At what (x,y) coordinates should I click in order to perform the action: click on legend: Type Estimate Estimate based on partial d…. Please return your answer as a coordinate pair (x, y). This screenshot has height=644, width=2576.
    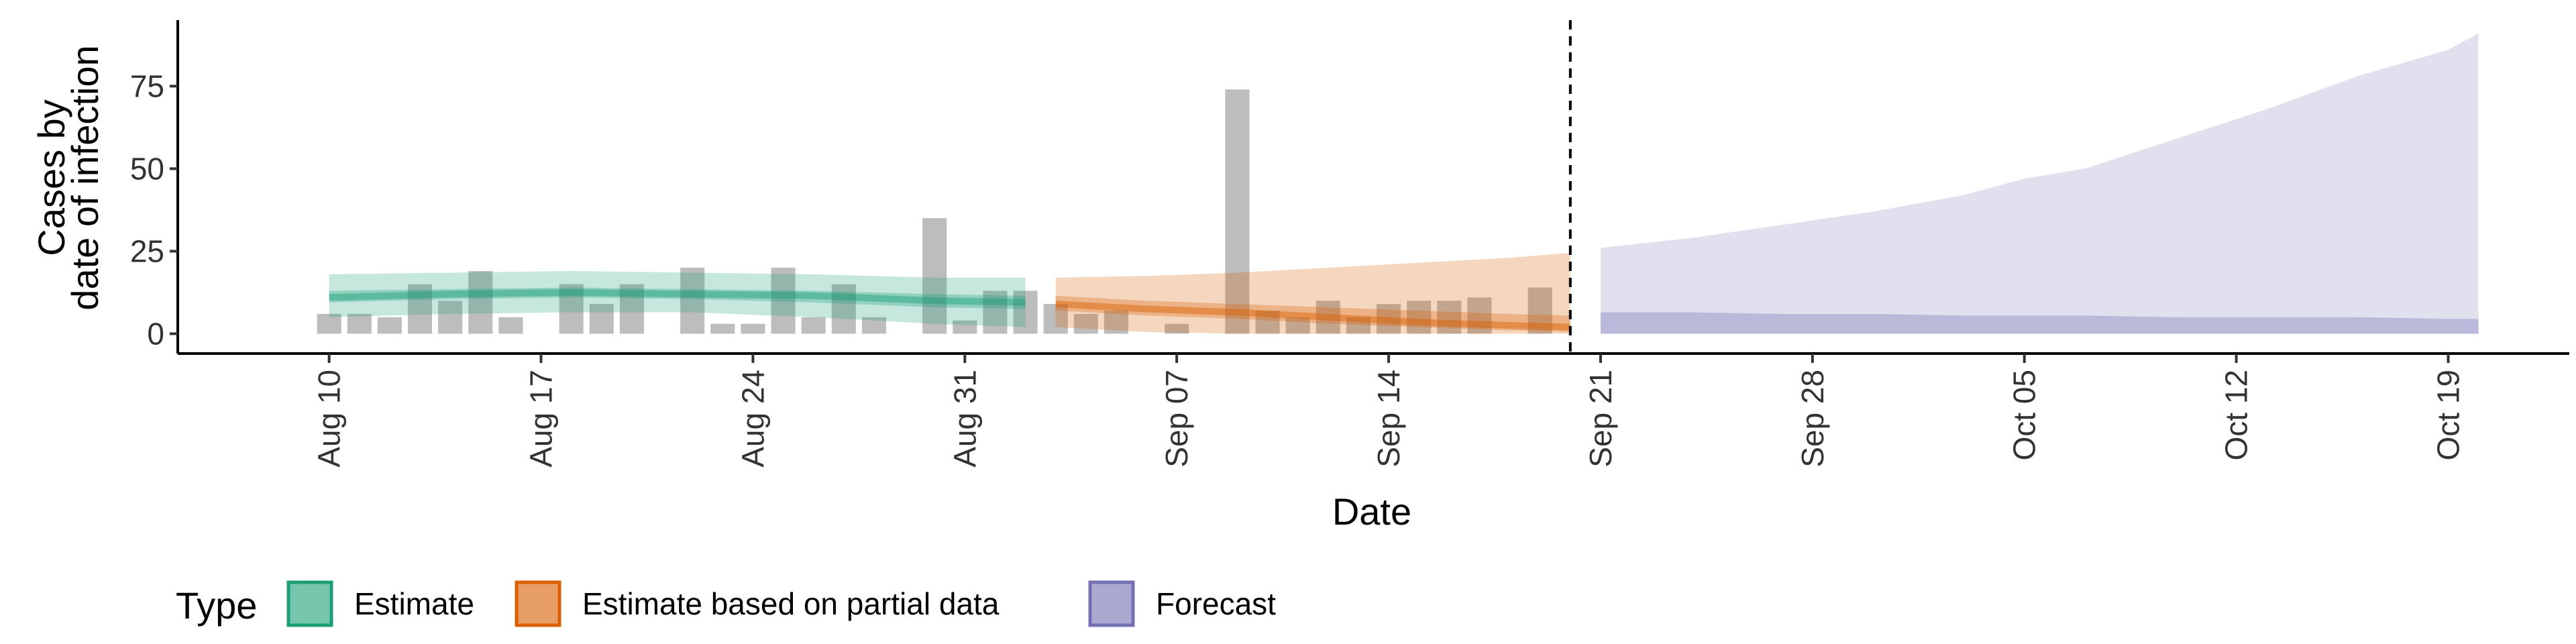
    Looking at the image, I should click on (726, 603).